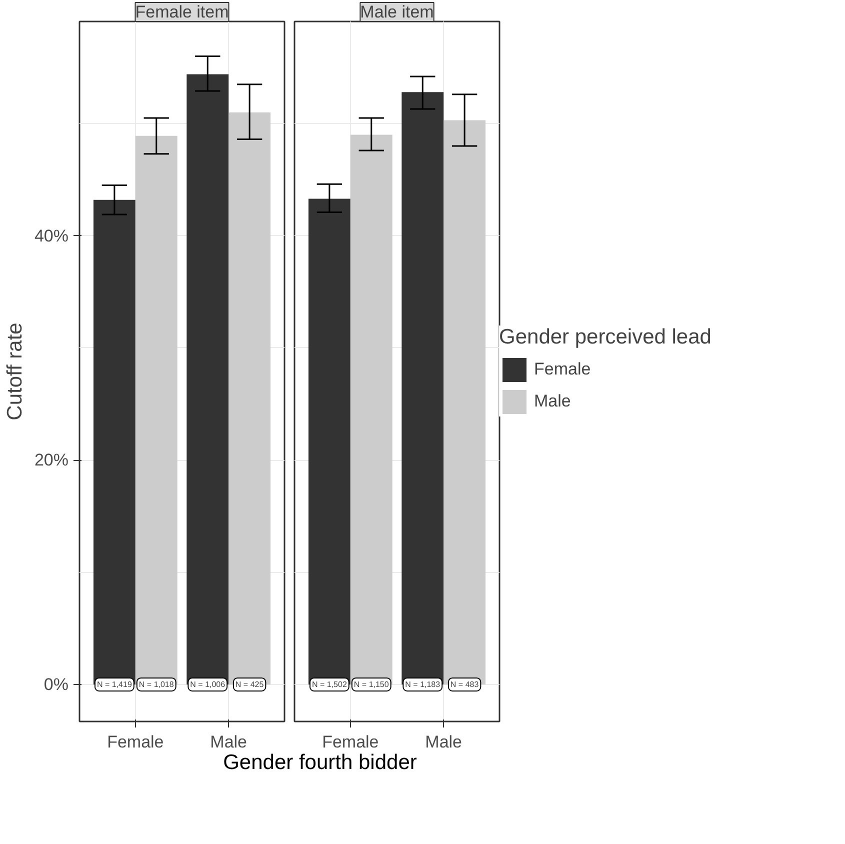 This screenshot has height=844, width=845. What do you see at coordinates (562, 370) in the screenshot?
I see `legend-label: Female` at bounding box center [562, 370].